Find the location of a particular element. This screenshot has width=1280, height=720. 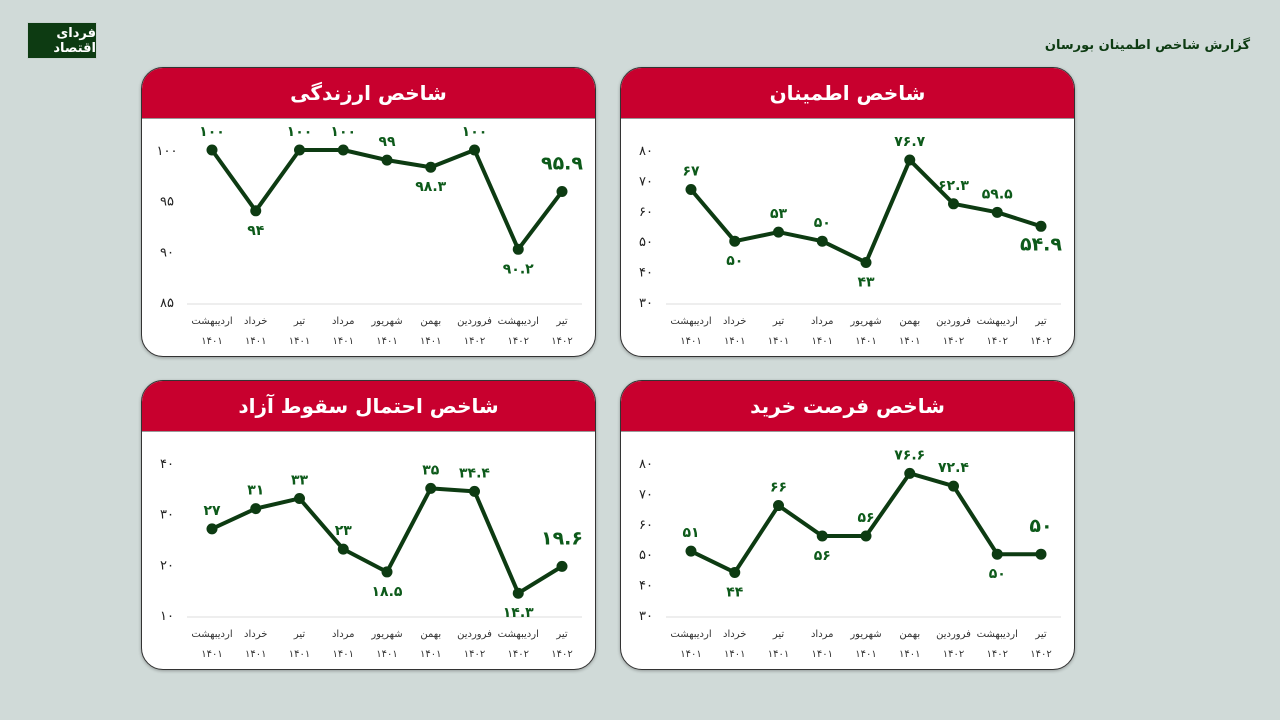

y-tick-label: ۸۵ is located at coordinates (167, 303).